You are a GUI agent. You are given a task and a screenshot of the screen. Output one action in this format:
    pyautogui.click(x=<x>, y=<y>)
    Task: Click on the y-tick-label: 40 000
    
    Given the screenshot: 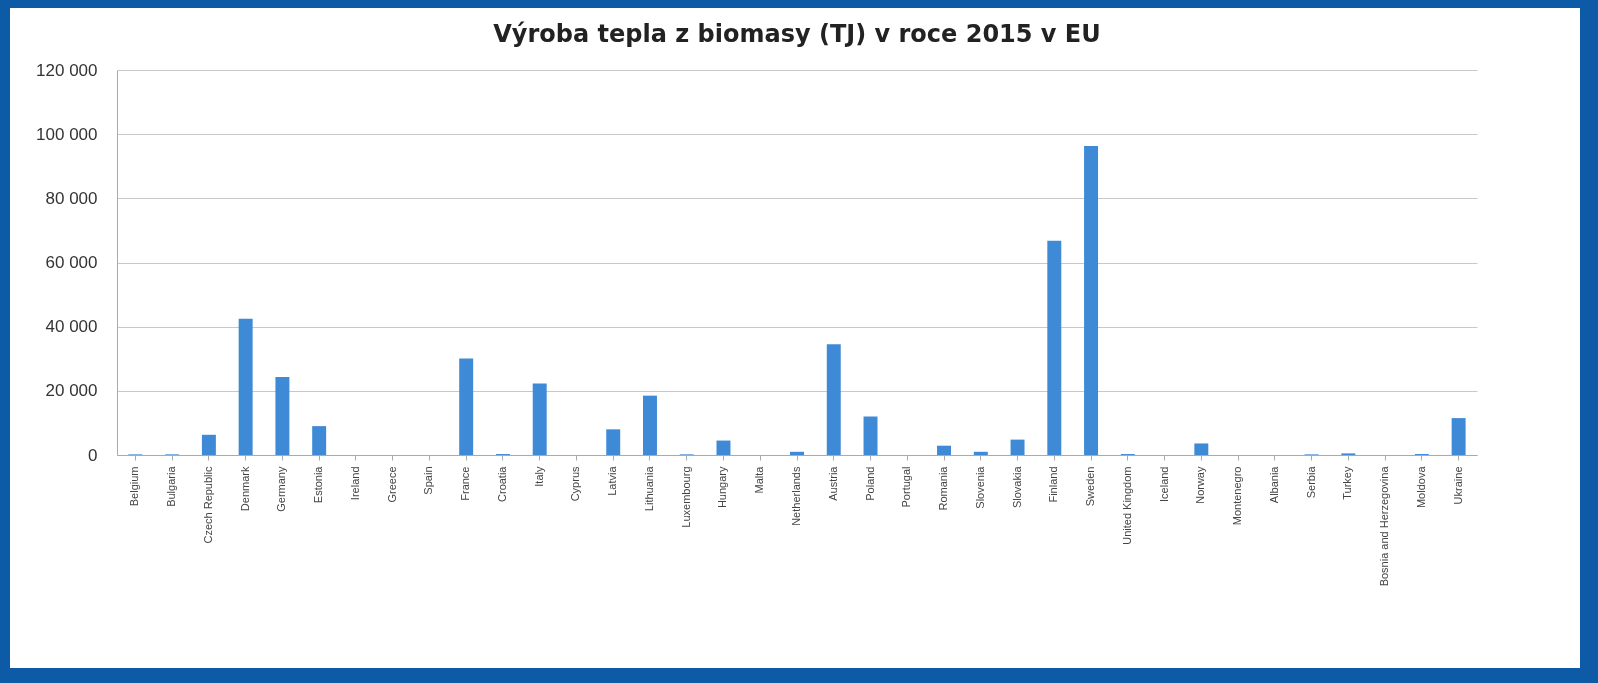 What is the action you would take?
    pyautogui.click(x=71, y=327)
    